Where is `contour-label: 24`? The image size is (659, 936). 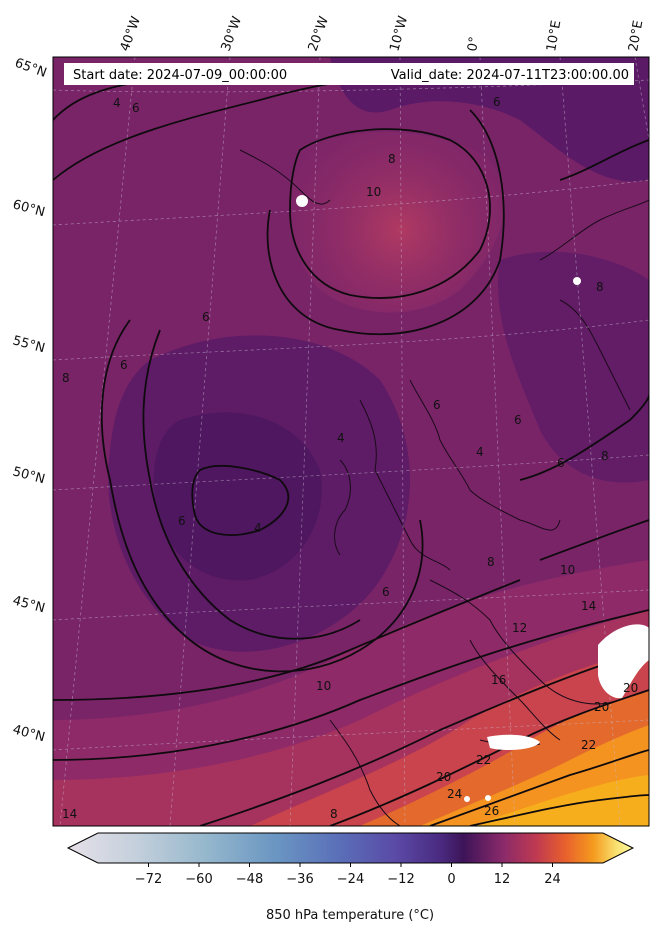
contour-label: 24 is located at coordinates (454, 794).